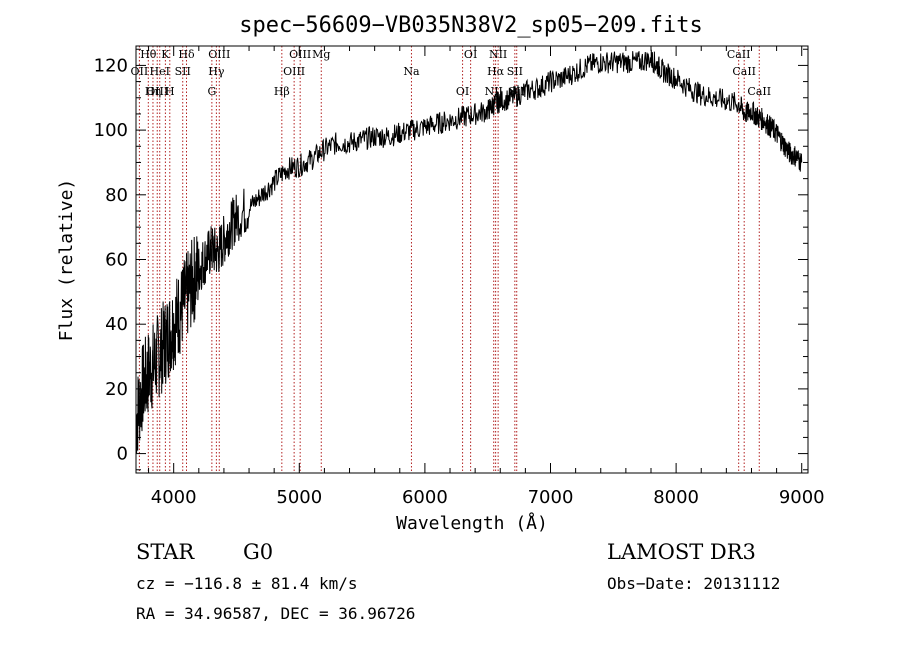  Describe the element at coordinates (116, 195) in the screenshot. I see `y-tick-label: 80` at that location.